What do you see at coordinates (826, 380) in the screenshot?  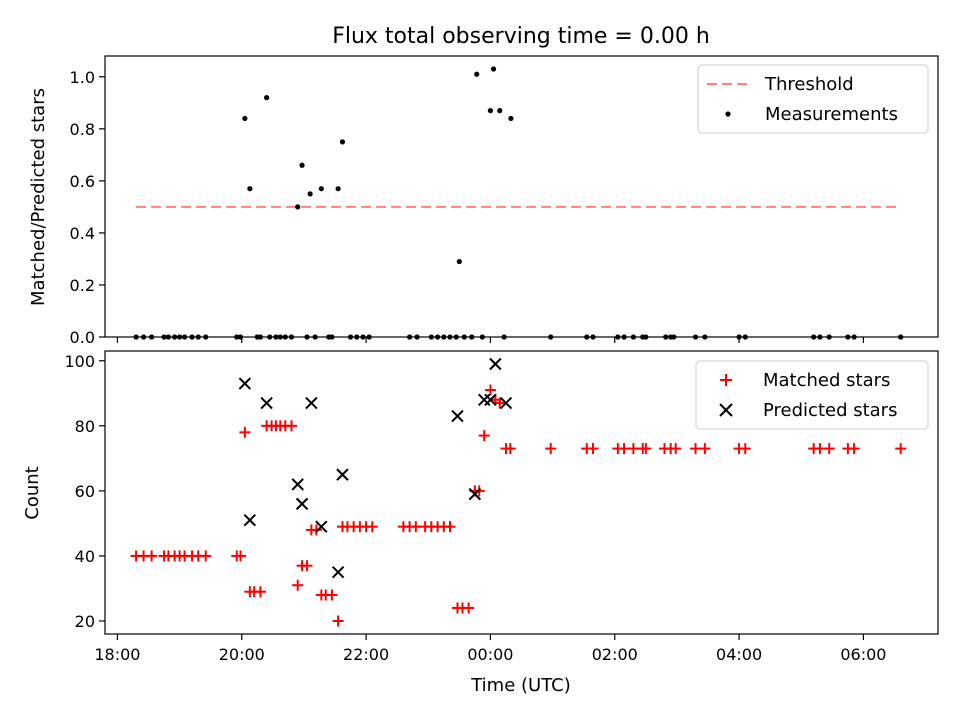 I see `legend-matched-label: Matched stars` at bounding box center [826, 380].